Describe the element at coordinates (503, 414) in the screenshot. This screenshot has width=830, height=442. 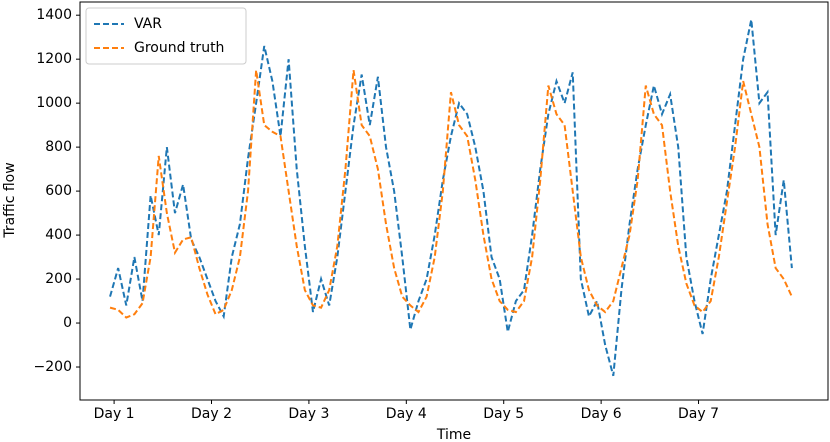
I see `x-tick-label: Day 5` at that location.